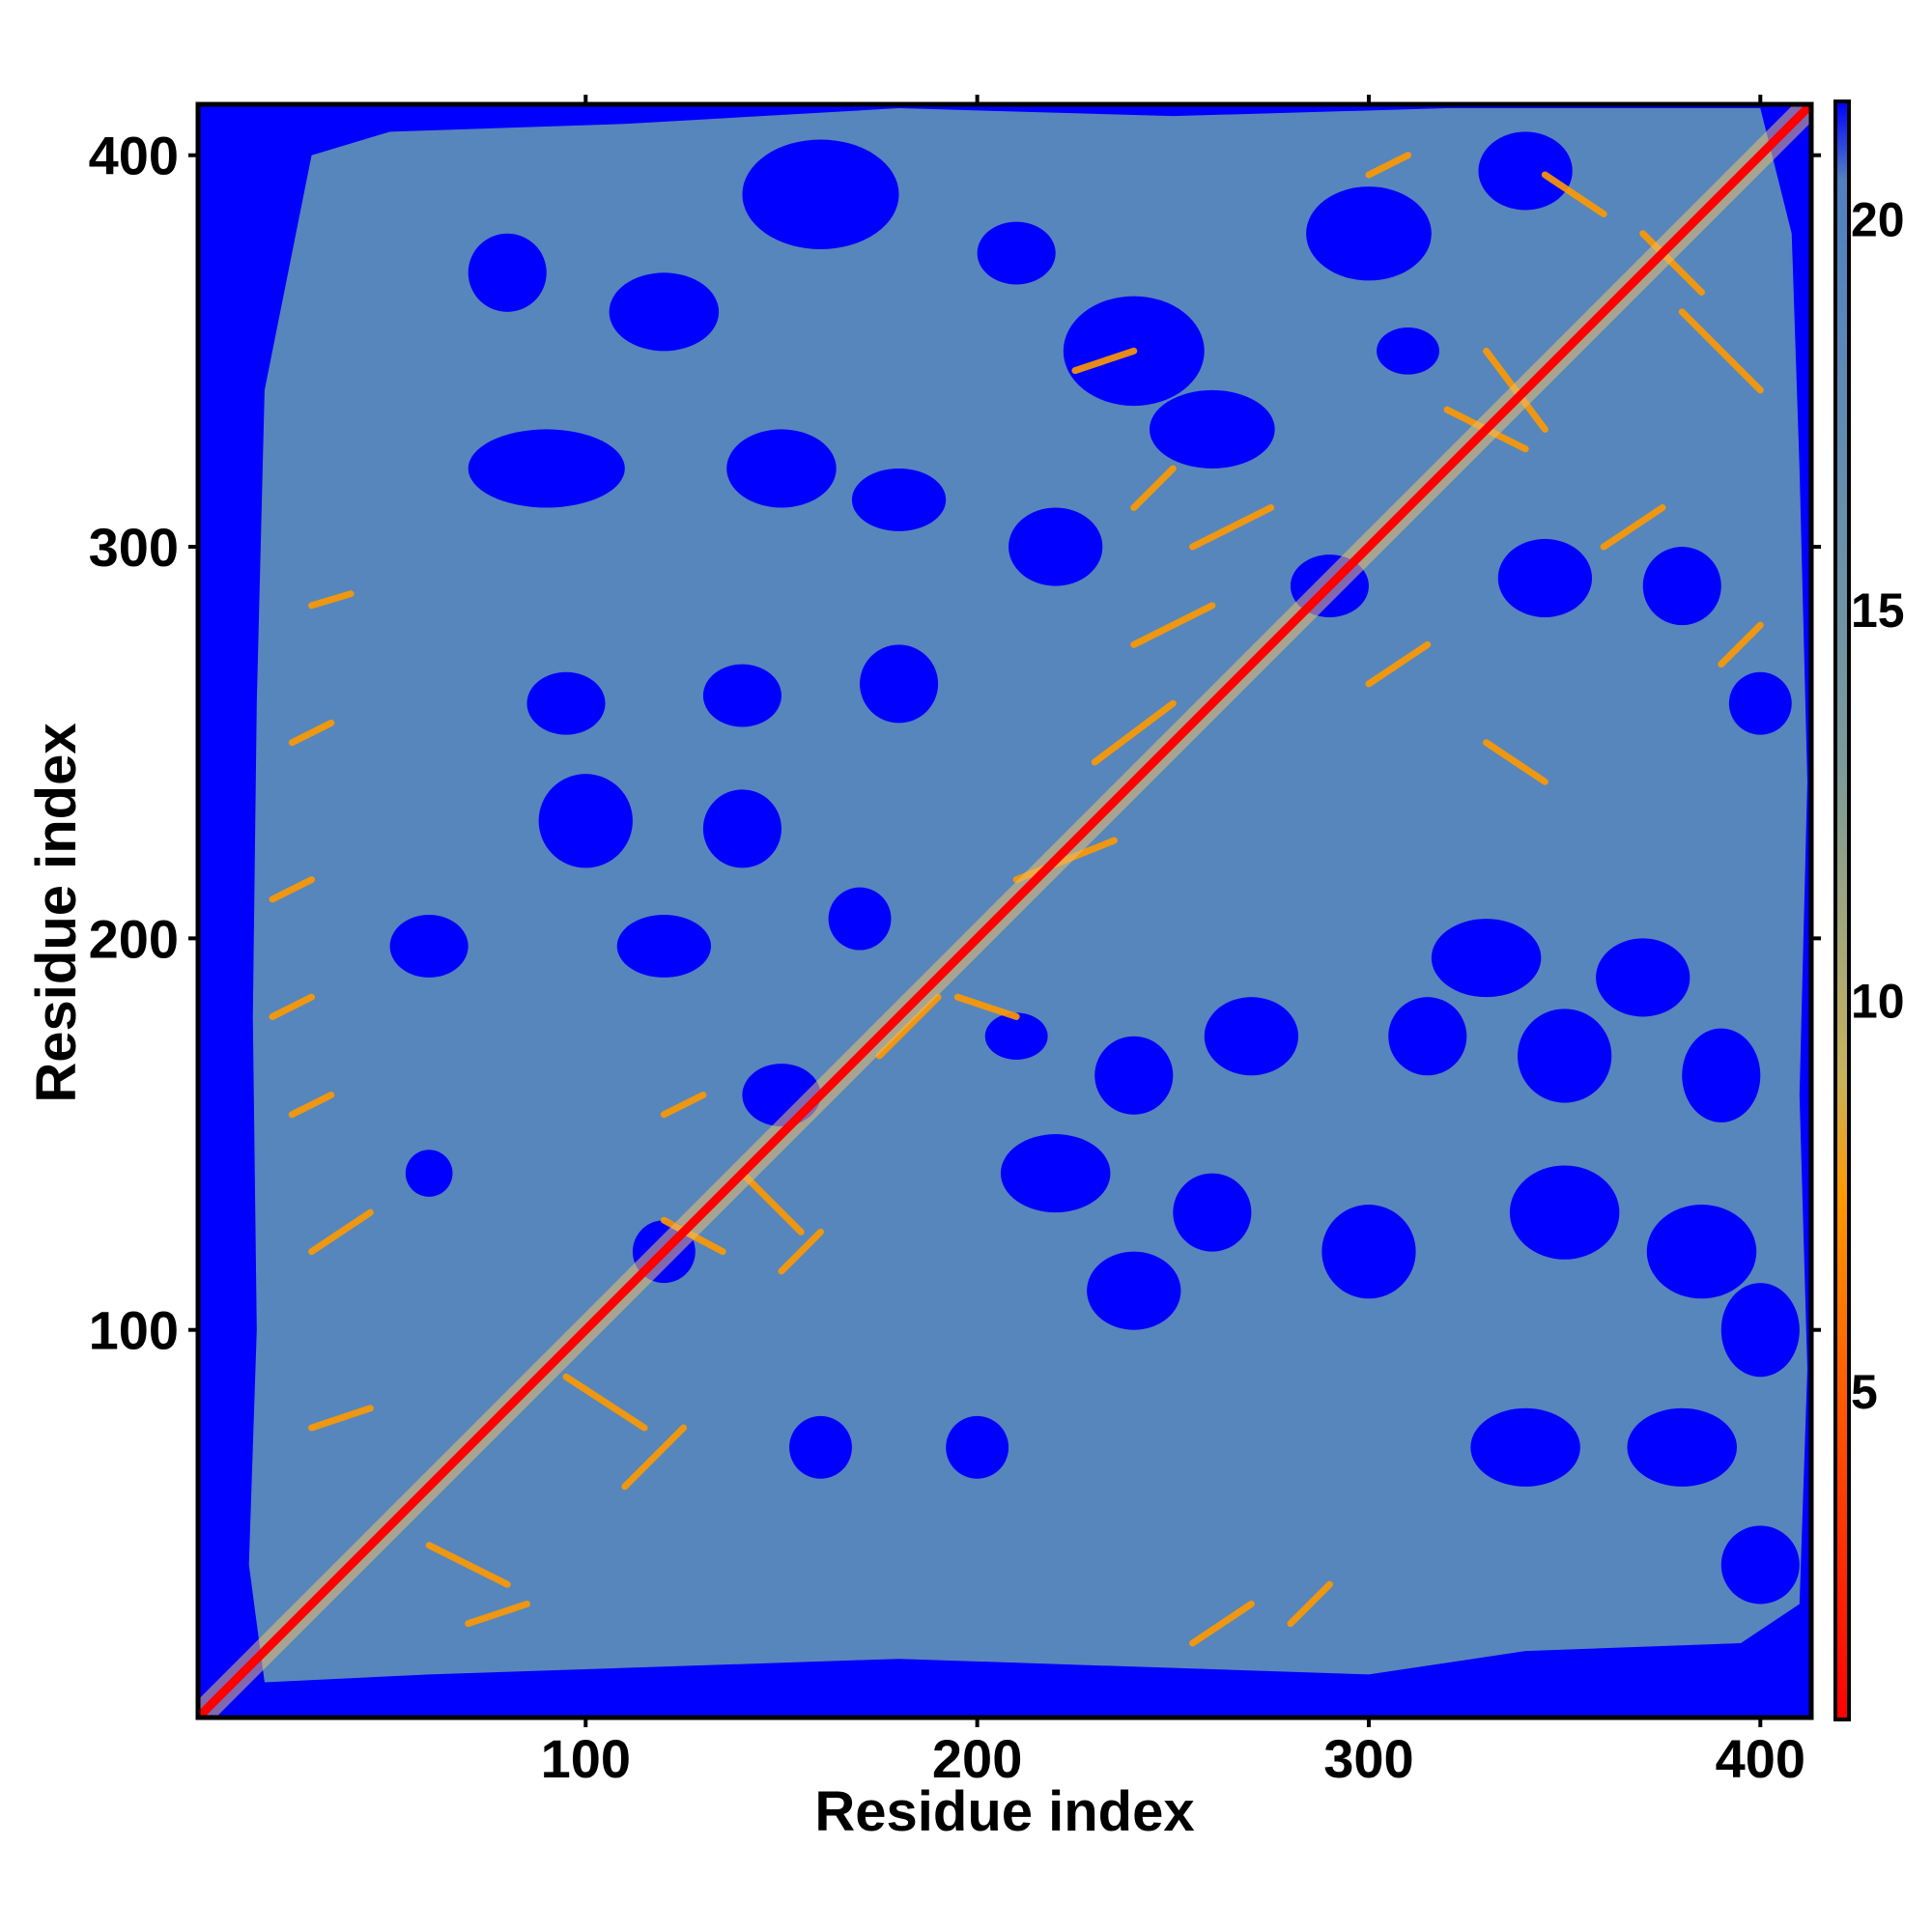 This screenshot has height=1932, width=1932. I want to click on y-tick-label: 400, so click(134, 156).